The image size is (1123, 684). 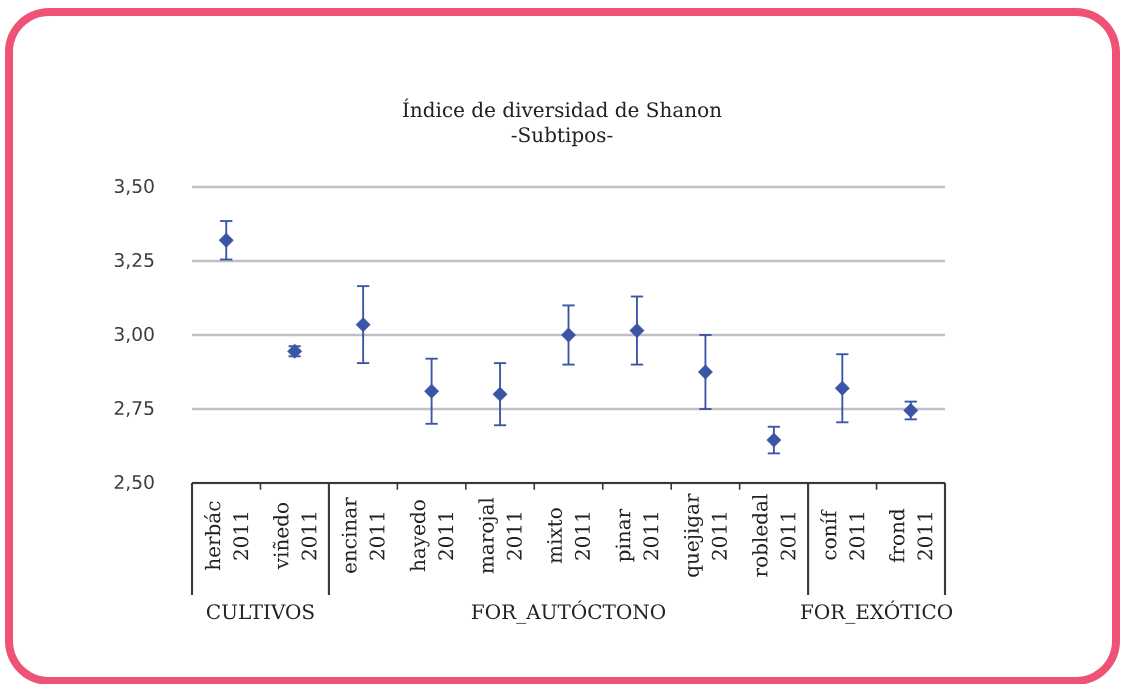 I want to click on x-tick-label: hayedo 2011, so click(x=431, y=536).